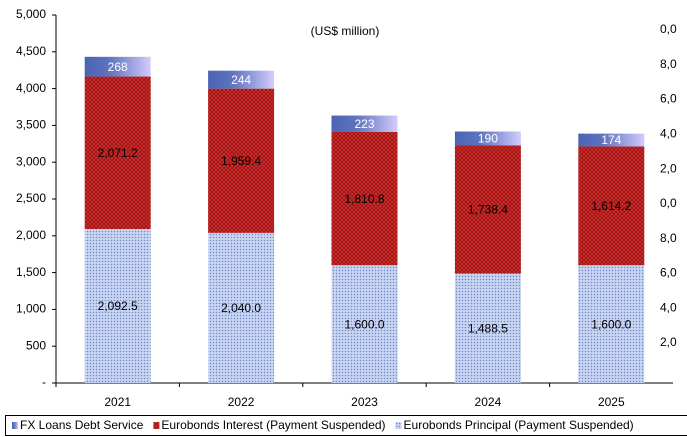  What do you see at coordinates (488, 402) in the screenshot?
I see `x-tick-label: 2024` at bounding box center [488, 402].